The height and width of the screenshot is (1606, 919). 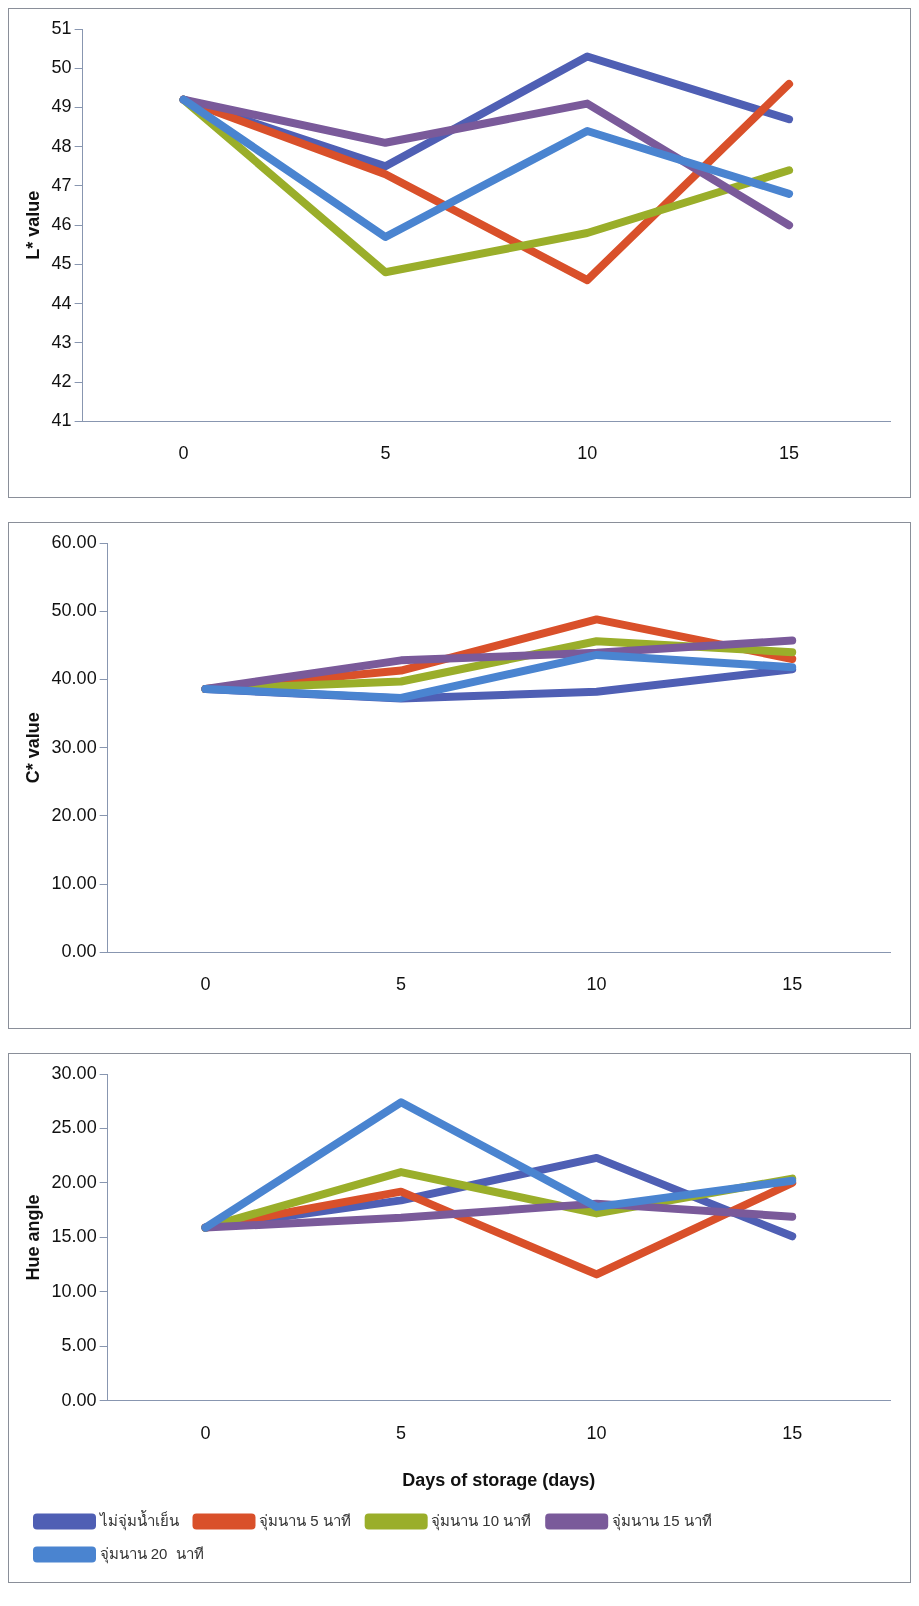 What do you see at coordinates (151, 1554) in the screenshot?
I see `legend-label: จุ่มนาน 20 นาที` at bounding box center [151, 1554].